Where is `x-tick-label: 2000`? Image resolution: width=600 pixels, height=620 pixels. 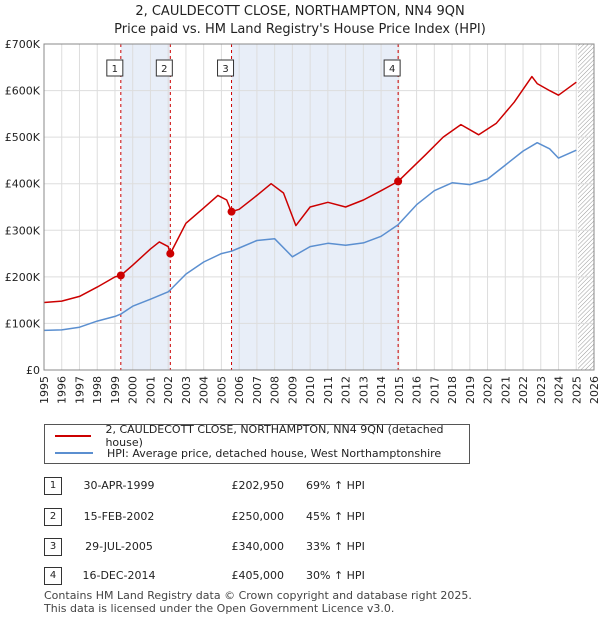 x-tick-label: 2000 is located at coordinates (133, 390).